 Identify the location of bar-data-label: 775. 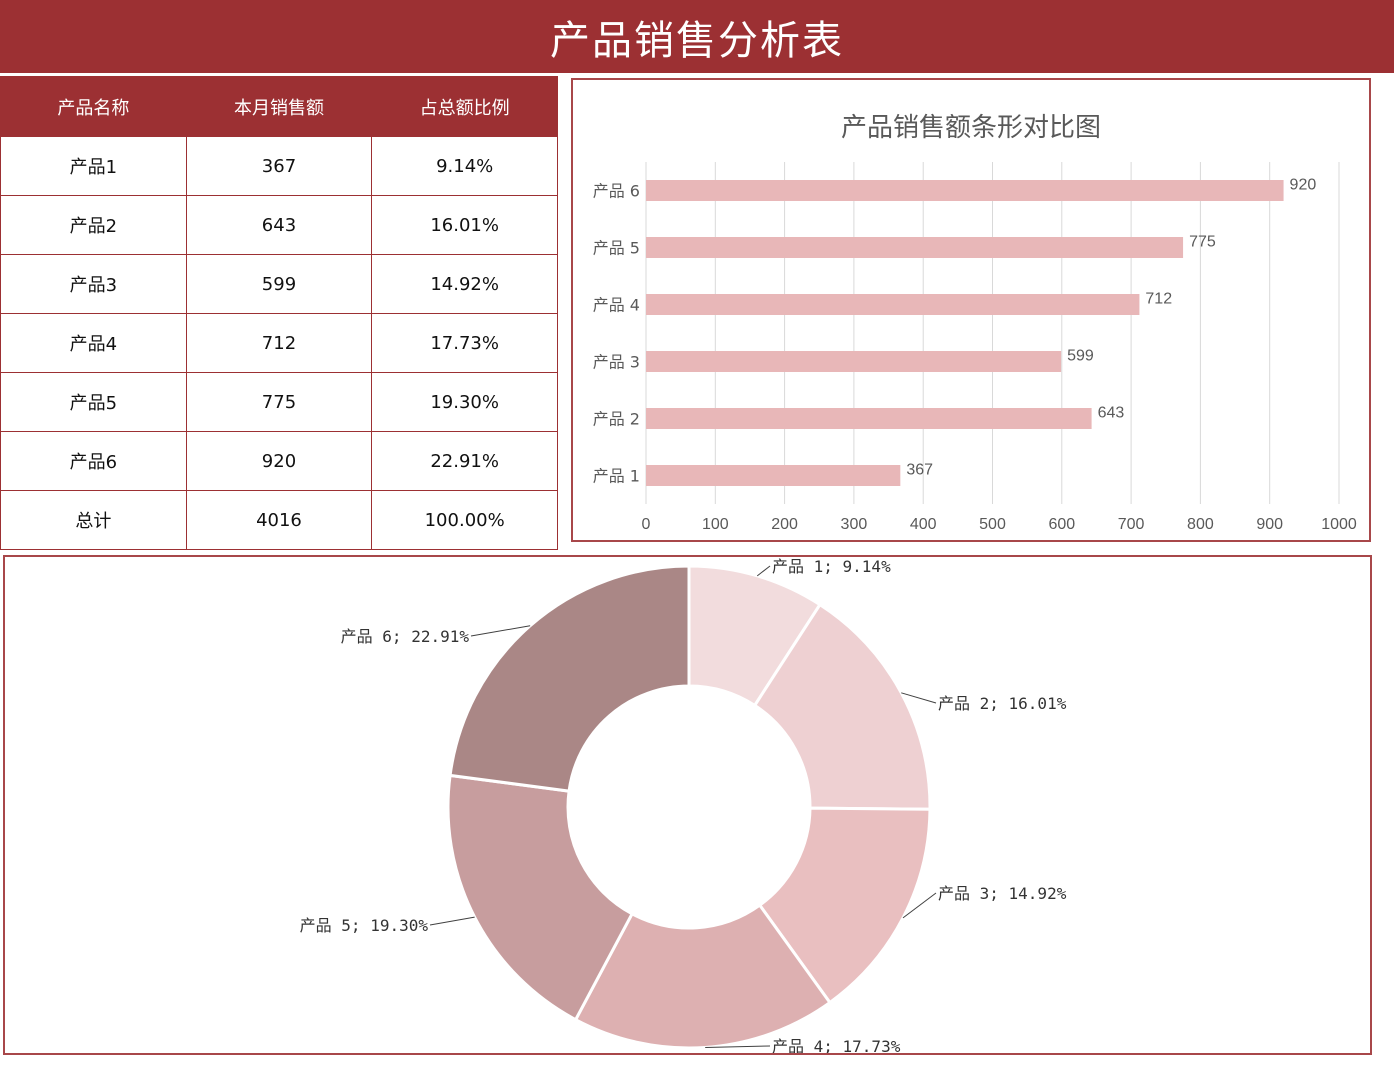
(1202, 242).